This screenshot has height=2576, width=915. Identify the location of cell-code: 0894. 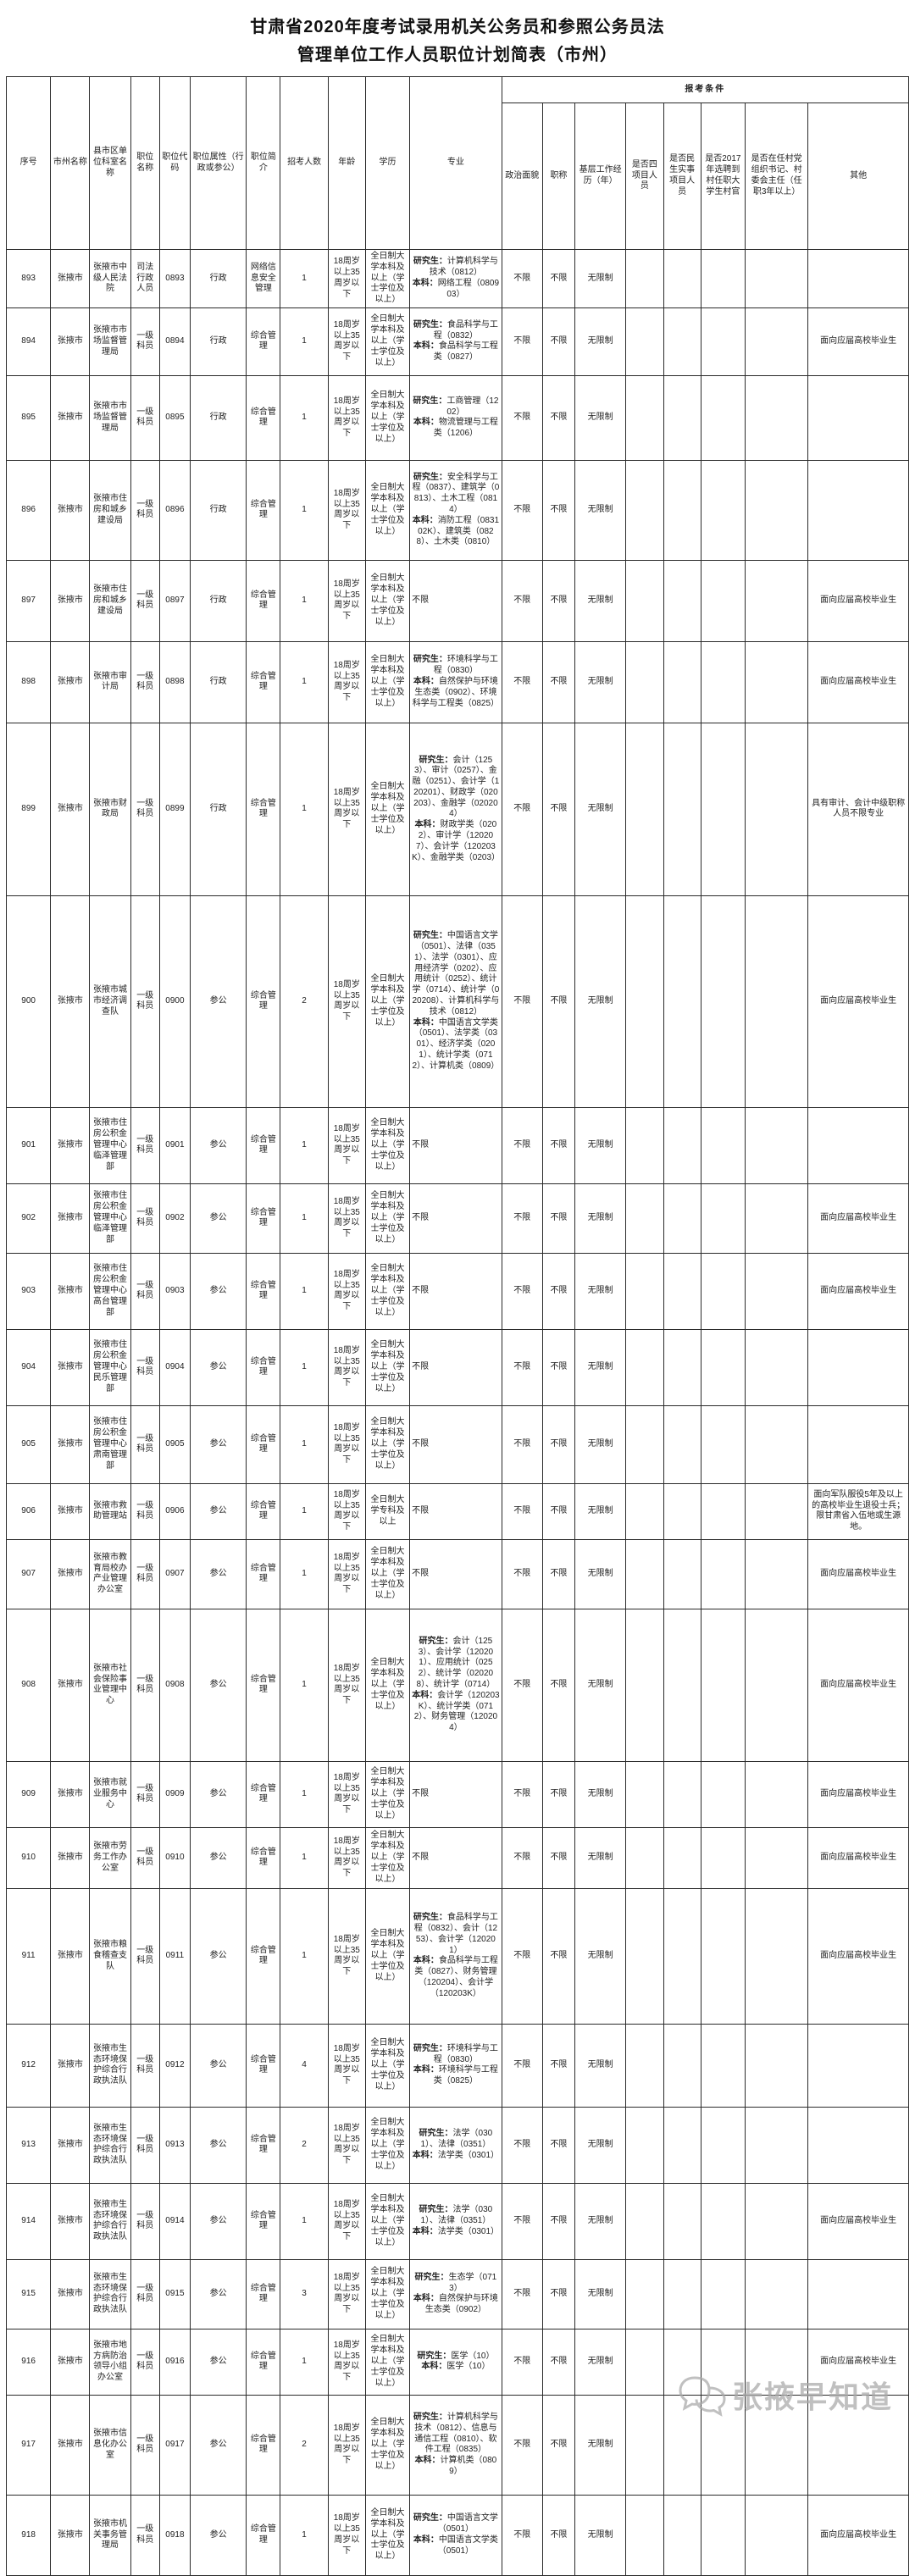
(174, 341).